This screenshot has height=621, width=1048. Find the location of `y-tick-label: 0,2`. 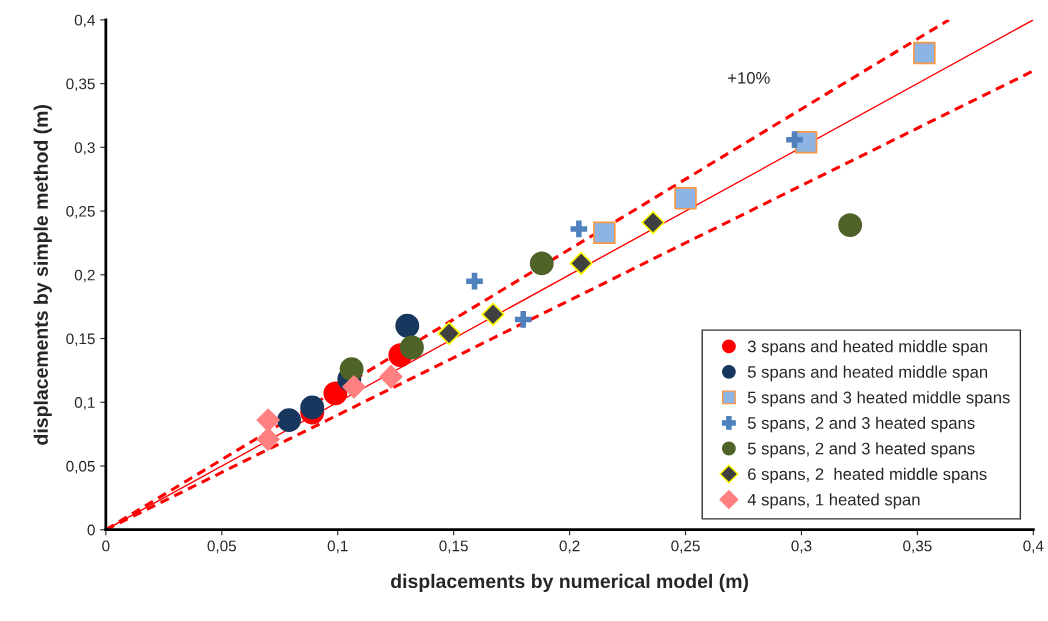

y-tick-label: 0,2 is located at coordinates (84, 276).